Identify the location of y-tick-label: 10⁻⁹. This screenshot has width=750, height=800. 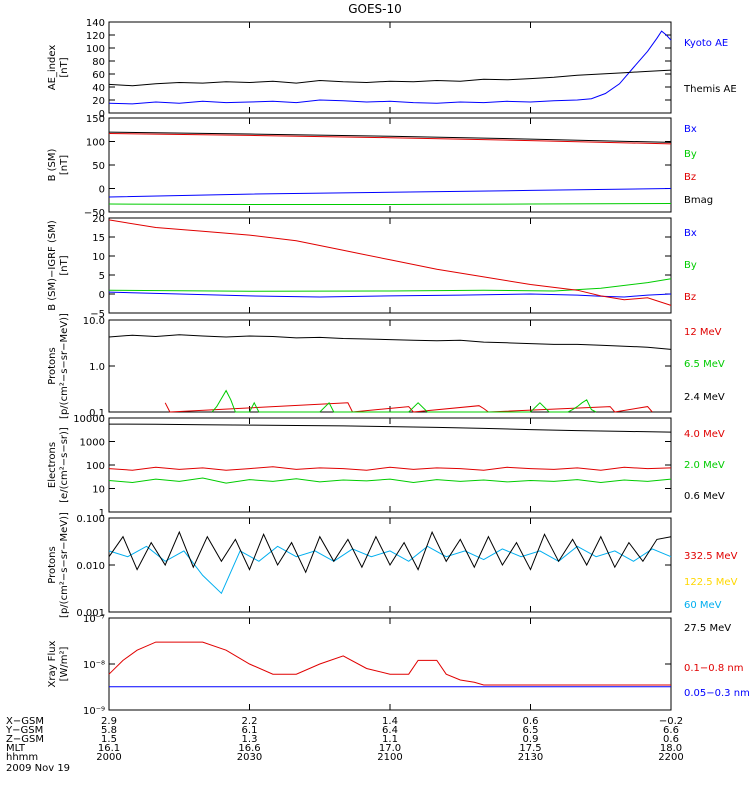
(94, 711).